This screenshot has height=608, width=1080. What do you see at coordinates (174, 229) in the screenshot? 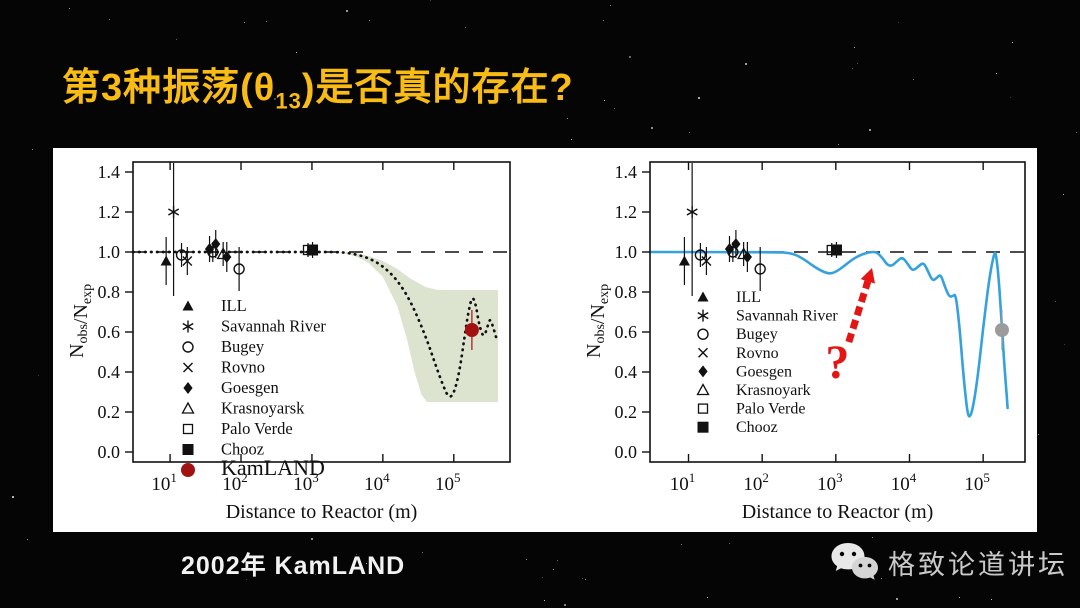
I see `data-point-savannah-river` at bounding box center [174, 229].